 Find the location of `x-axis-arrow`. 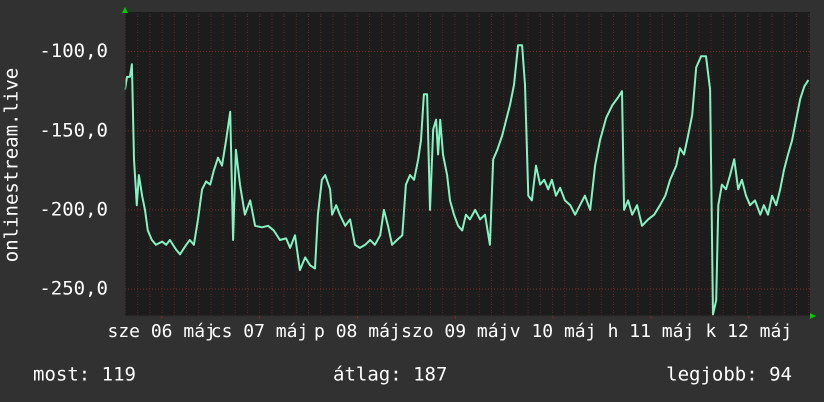

x-axis-arrow is located at coordinates (813, 316).